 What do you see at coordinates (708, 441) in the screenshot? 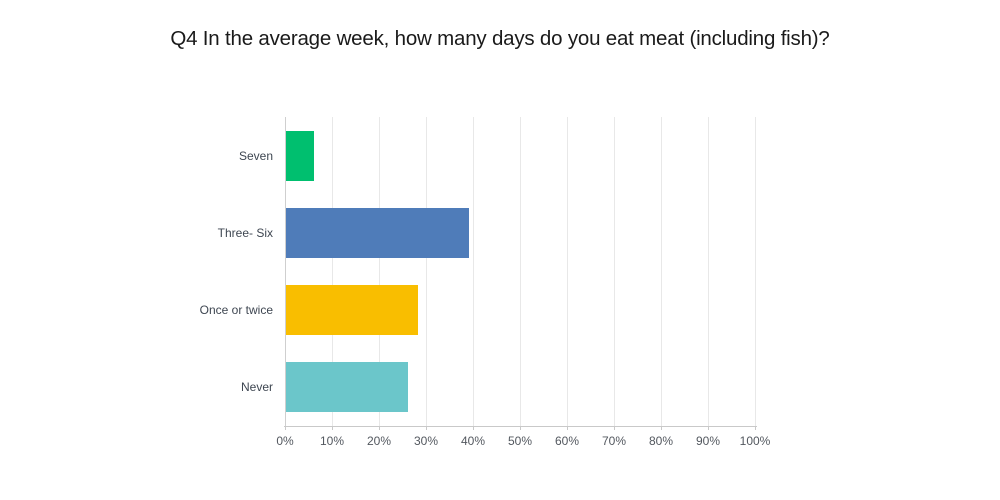
I see `x-tick-label-90%: 90%` at bounding box center [708, 441].